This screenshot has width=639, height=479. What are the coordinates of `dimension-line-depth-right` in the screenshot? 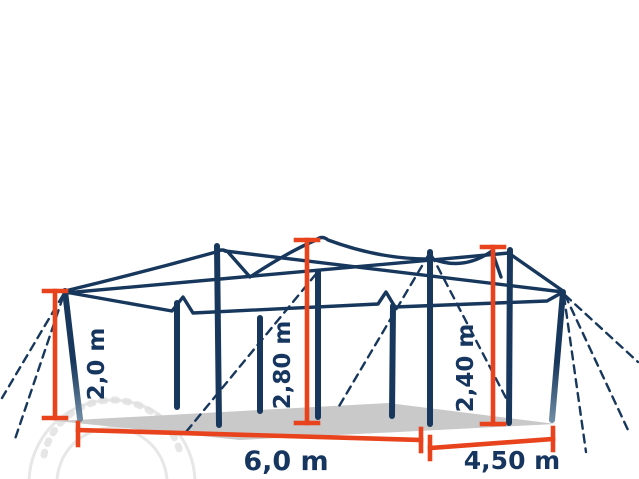 It's located at (491, 443).